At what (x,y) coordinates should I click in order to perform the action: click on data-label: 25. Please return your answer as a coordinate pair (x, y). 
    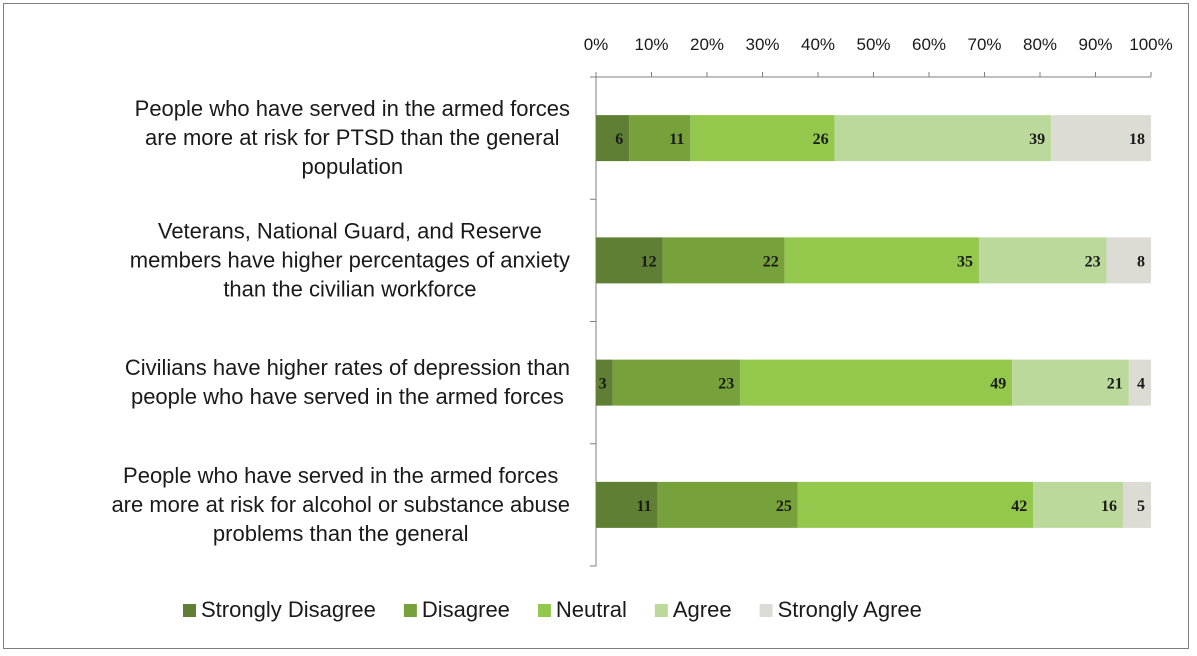
    Looking at the image, I should click on (784, 506).